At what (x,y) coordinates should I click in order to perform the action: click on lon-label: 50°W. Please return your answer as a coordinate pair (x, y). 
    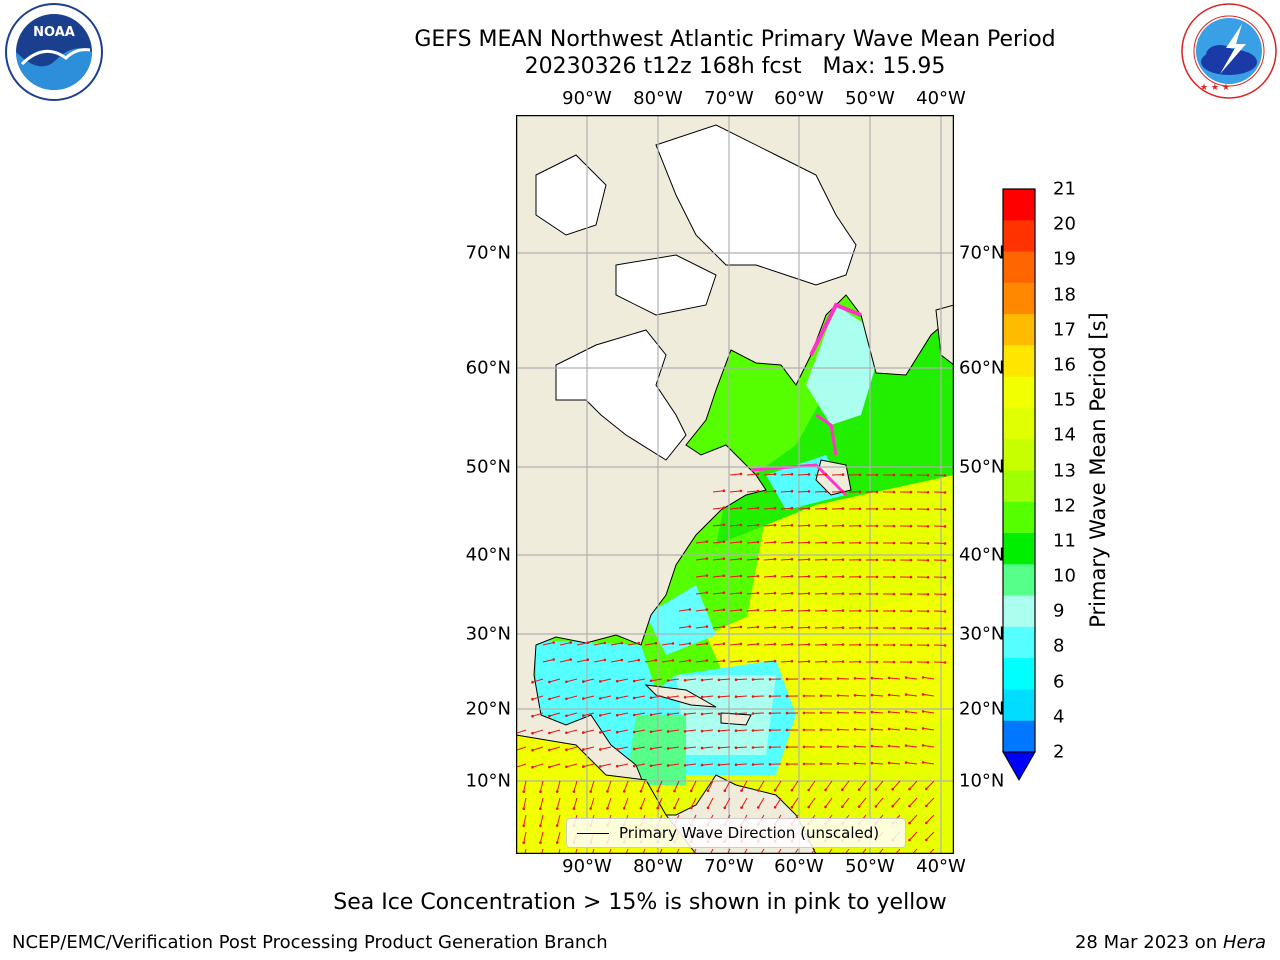
    Looking at the image, I should click on (870, 866).